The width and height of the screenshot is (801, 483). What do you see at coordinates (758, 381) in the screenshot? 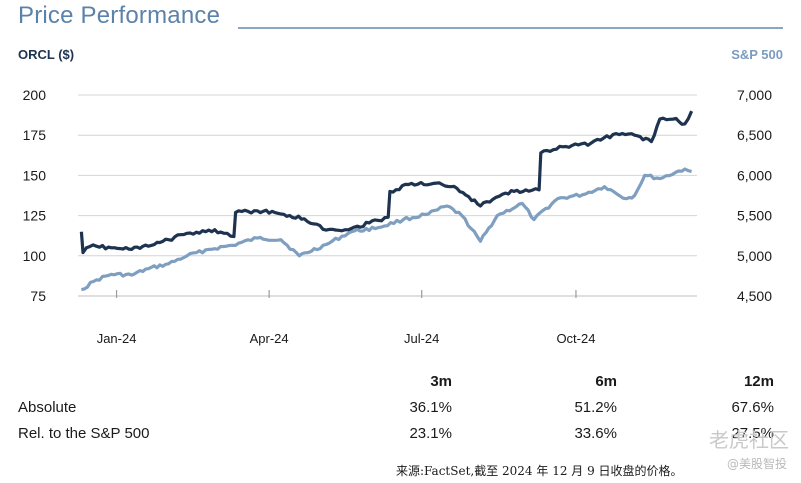
I see `table-header-12m: 12m` at bounding box center [758, 381].